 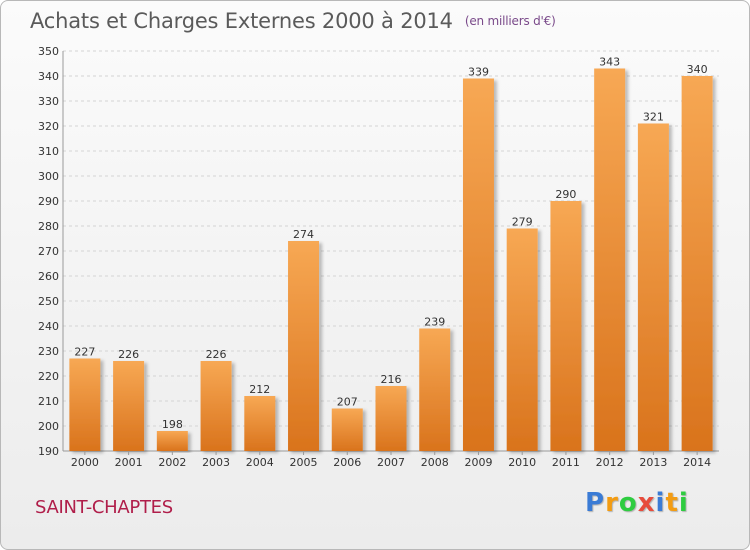 I want to click on logo-letter: t, so click(x=672, y=503).